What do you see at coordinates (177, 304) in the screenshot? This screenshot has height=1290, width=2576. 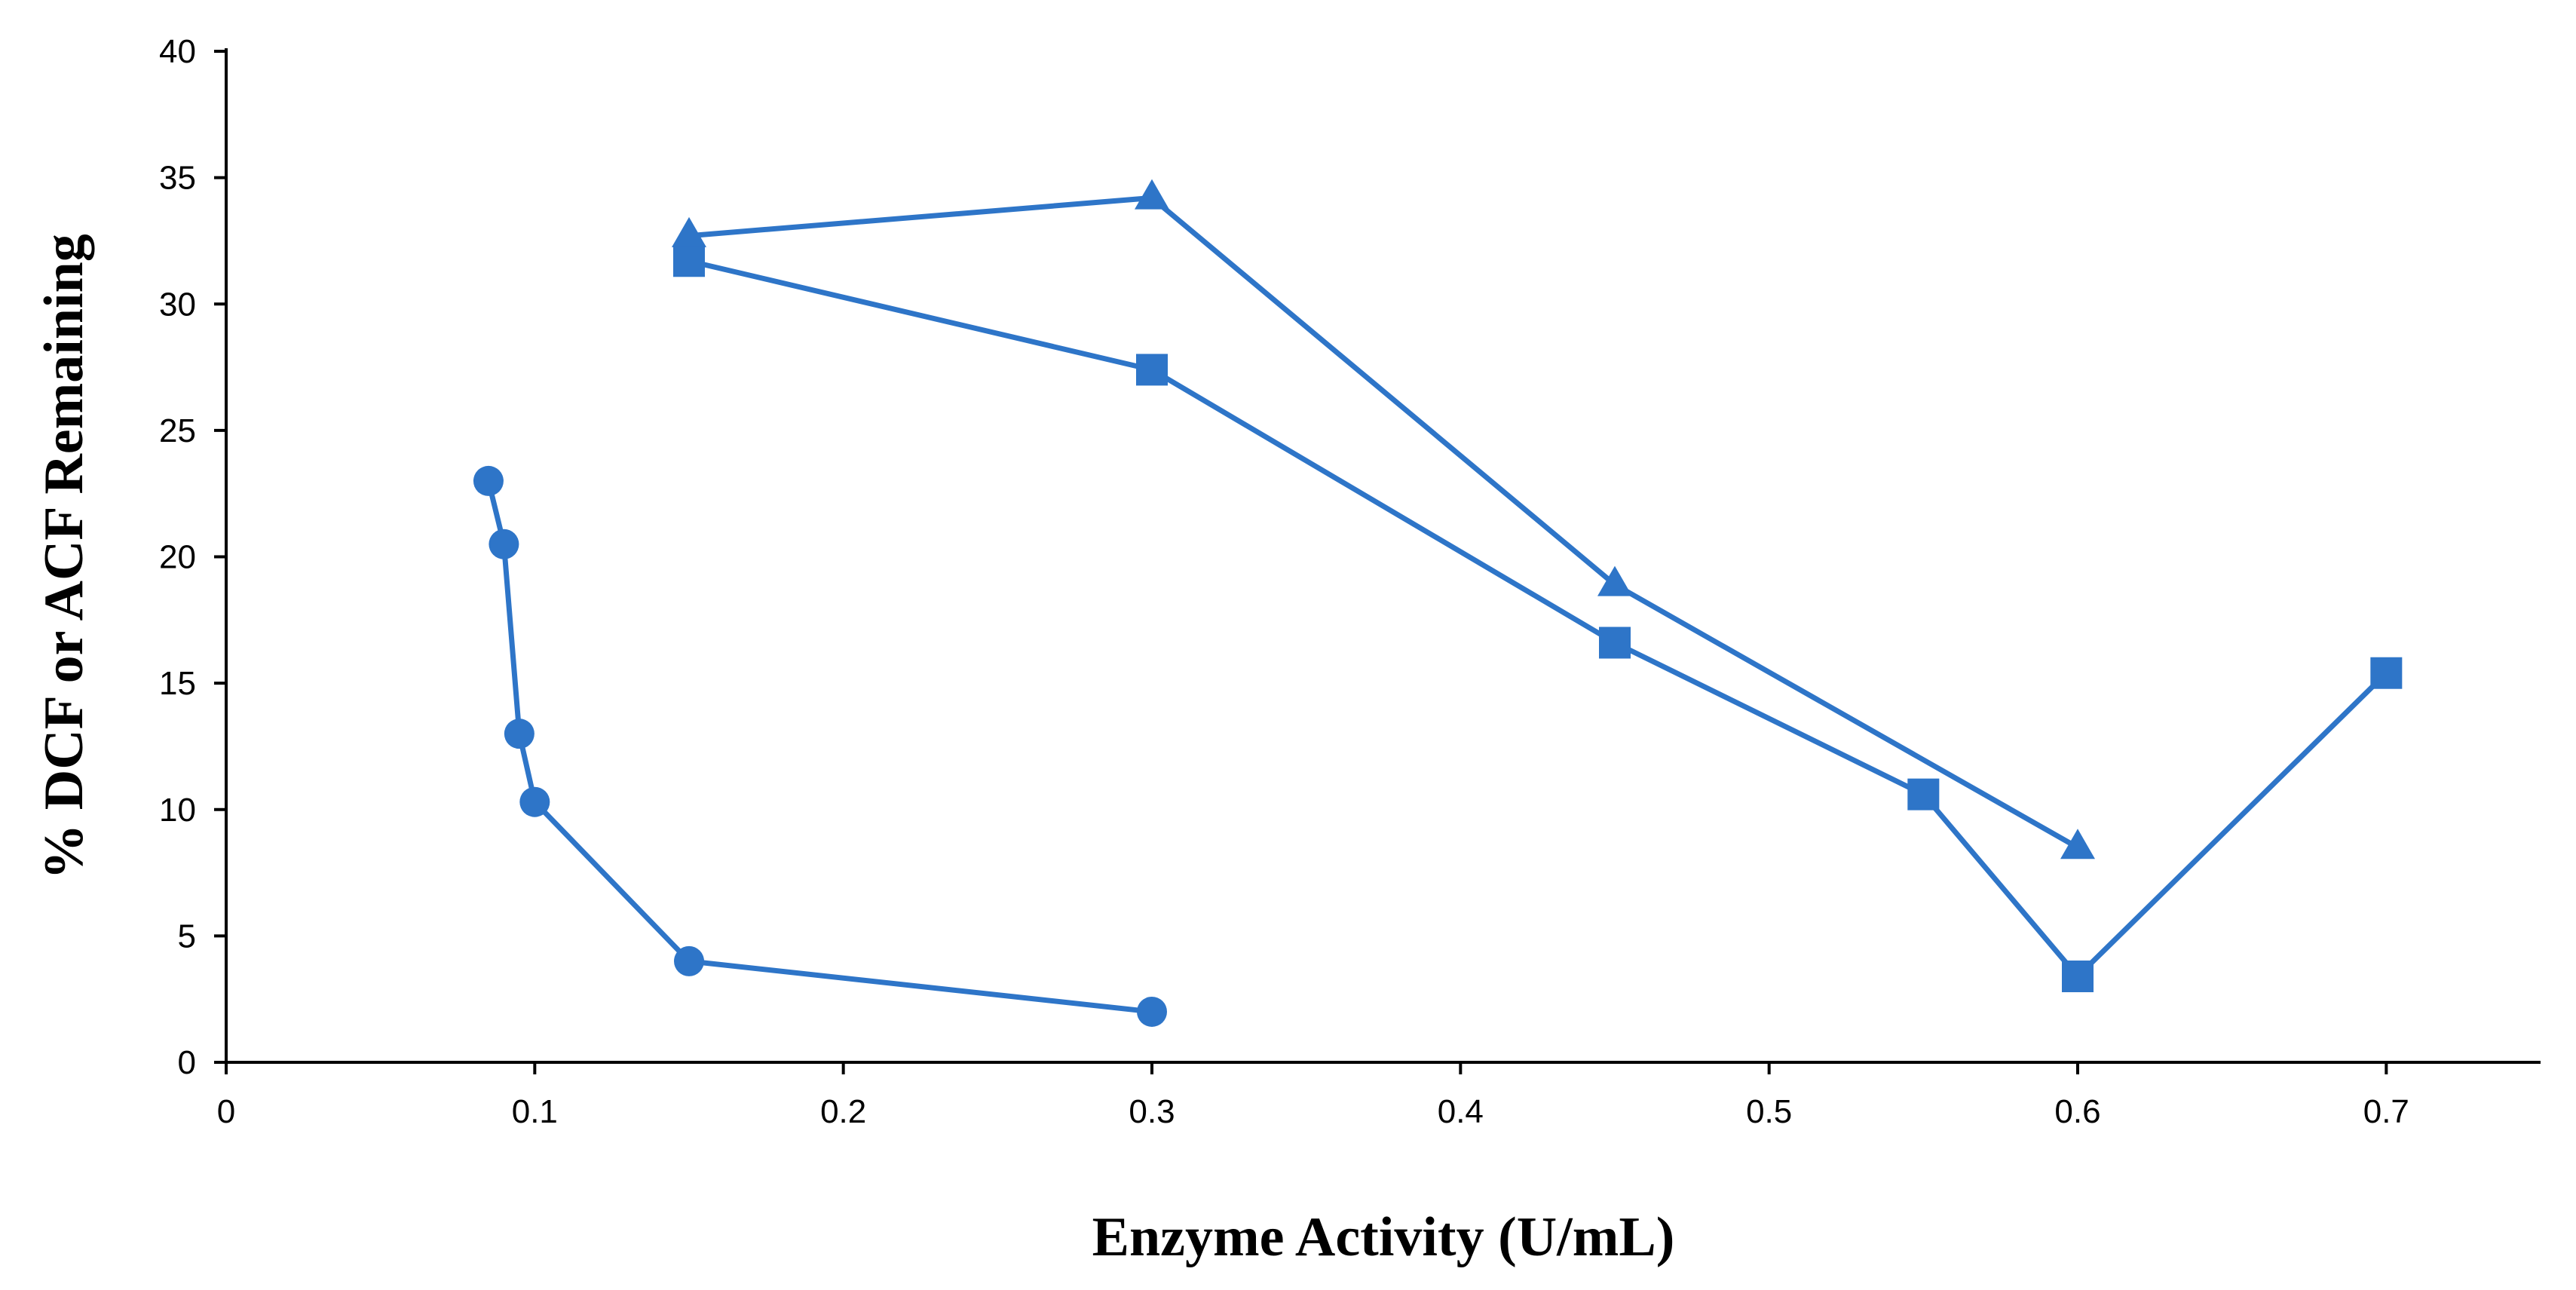 I see `y-tick-label: 30` at bounding box center [177, 304].